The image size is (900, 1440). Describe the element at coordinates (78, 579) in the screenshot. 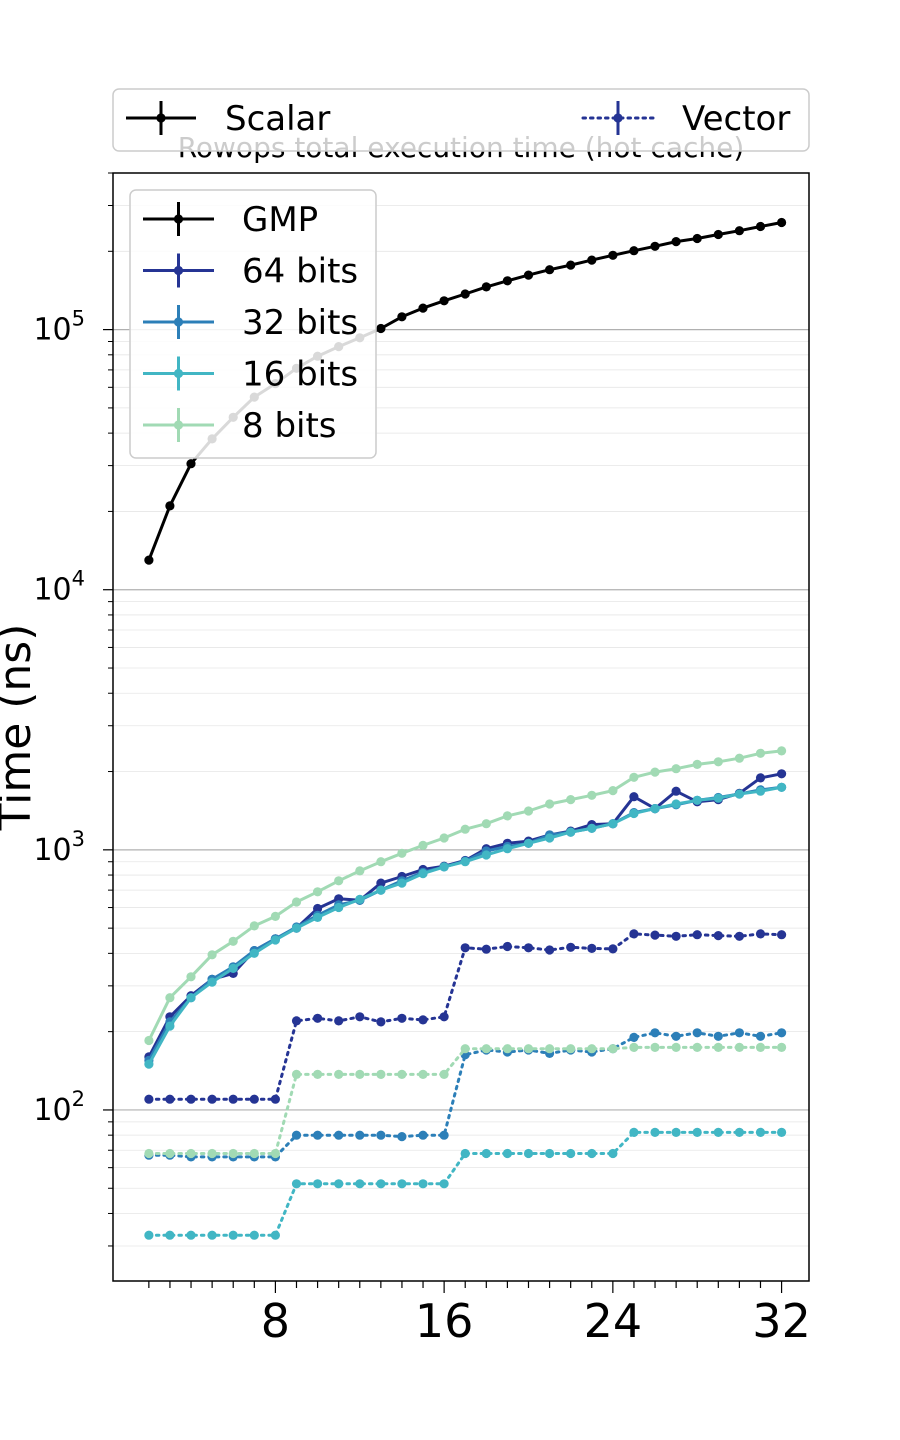

I see `y-tick-exponent: 4` at that location.